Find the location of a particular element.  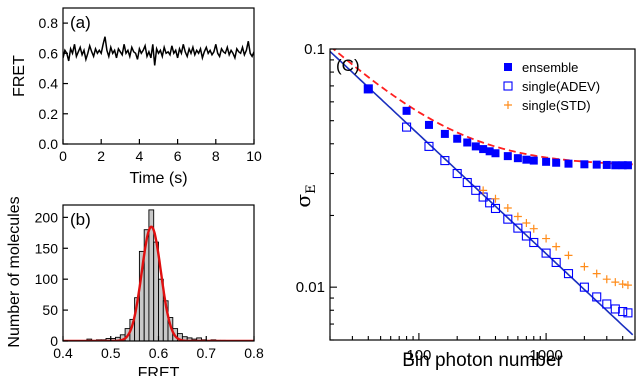

y-tick-label: 0.01 is located at coordinates (310, 287).